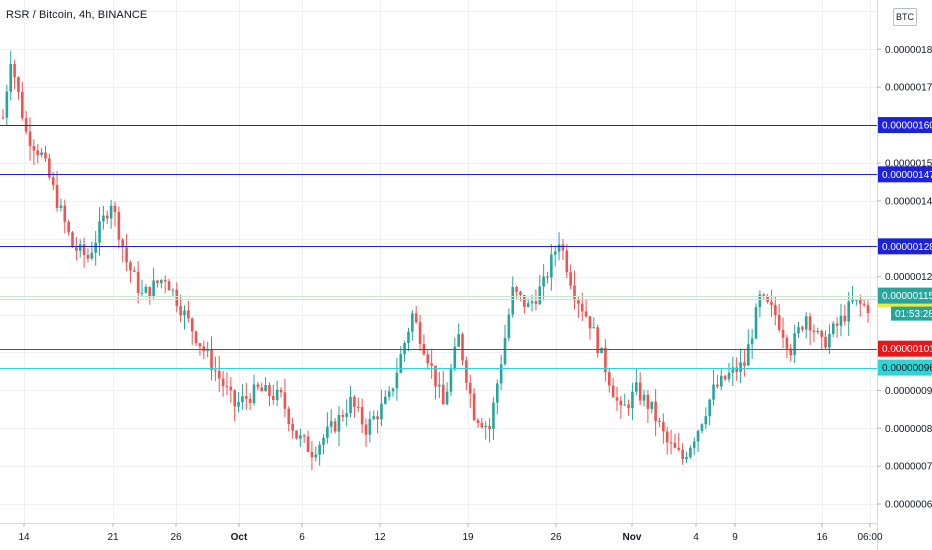 This screenshot has width=932, height=550. I want to click on level-price-tag-text: 0.00000128, so click(907, 247).